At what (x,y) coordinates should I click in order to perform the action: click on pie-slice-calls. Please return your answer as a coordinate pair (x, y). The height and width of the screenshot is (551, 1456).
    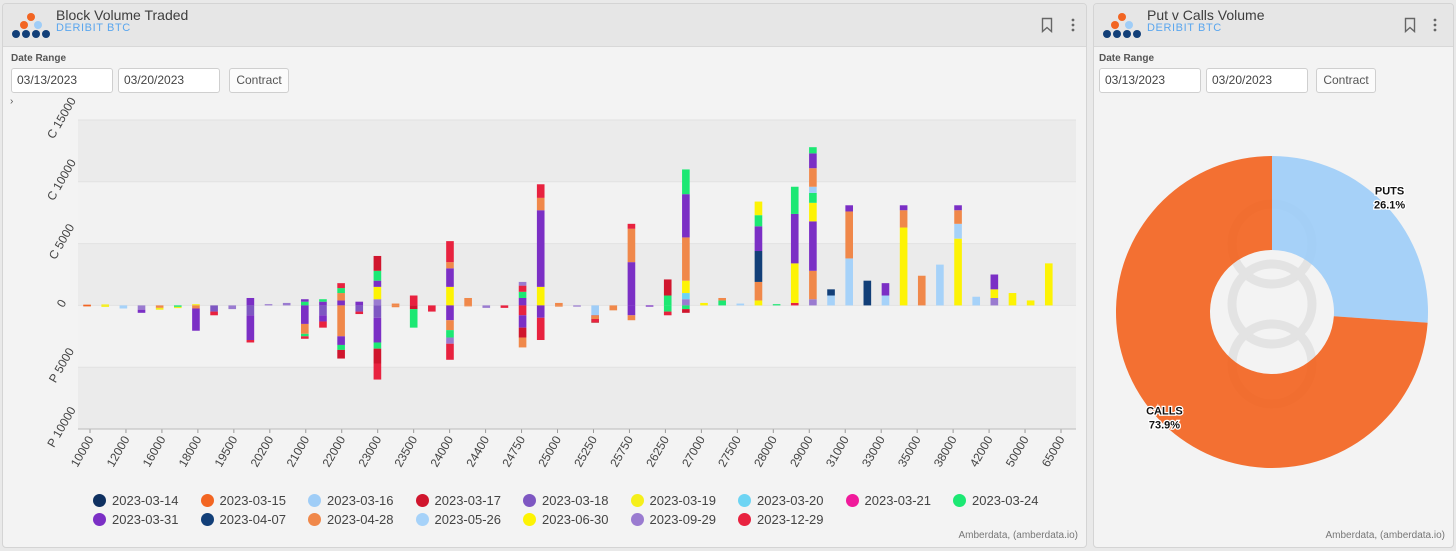
    Looking at the image, I should click on (1272, 312).